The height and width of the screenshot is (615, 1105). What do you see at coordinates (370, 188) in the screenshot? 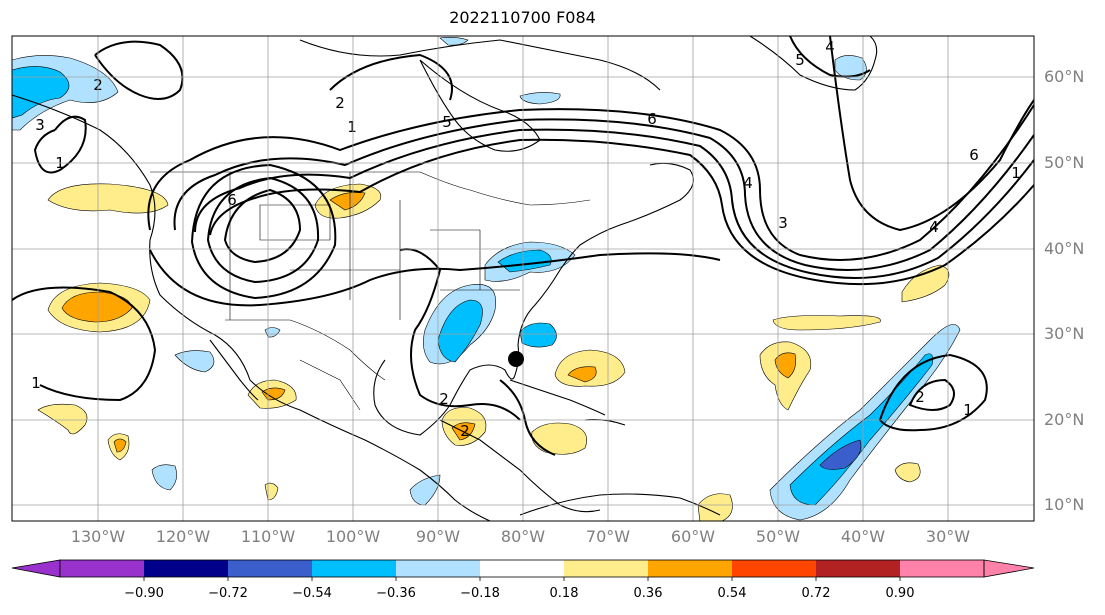
I see `border-us-canada` at bounding box center [370, 188].